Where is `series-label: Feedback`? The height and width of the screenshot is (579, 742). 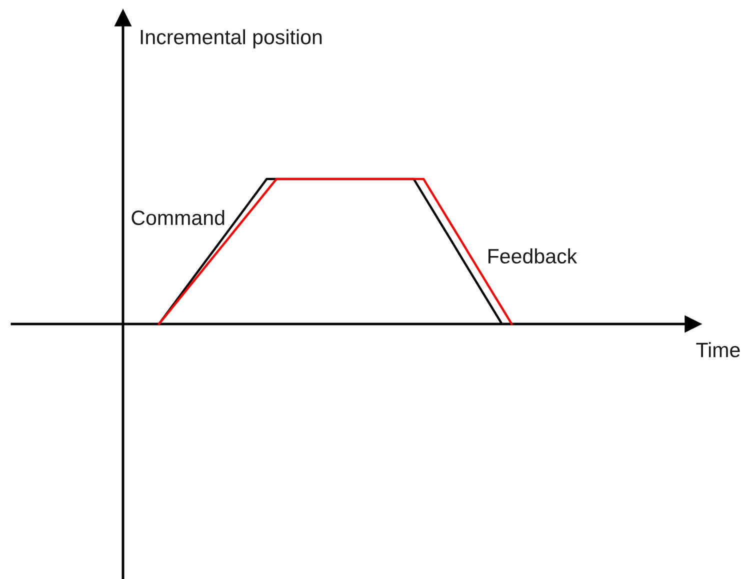
series-label: Feedback is located at coordinates (533, 256).